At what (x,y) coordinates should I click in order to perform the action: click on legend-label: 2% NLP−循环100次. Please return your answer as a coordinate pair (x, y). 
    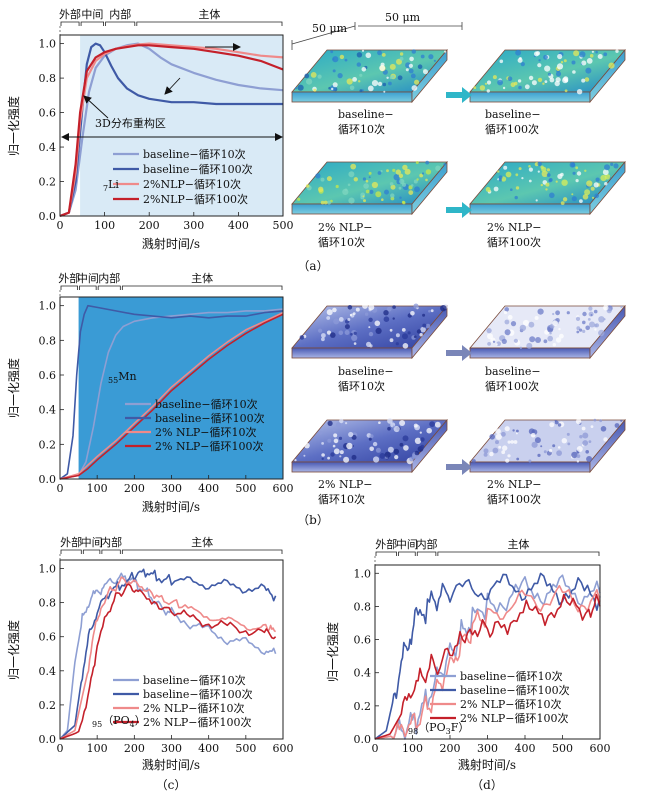
    Looking at the image, I should click on (197, 722).